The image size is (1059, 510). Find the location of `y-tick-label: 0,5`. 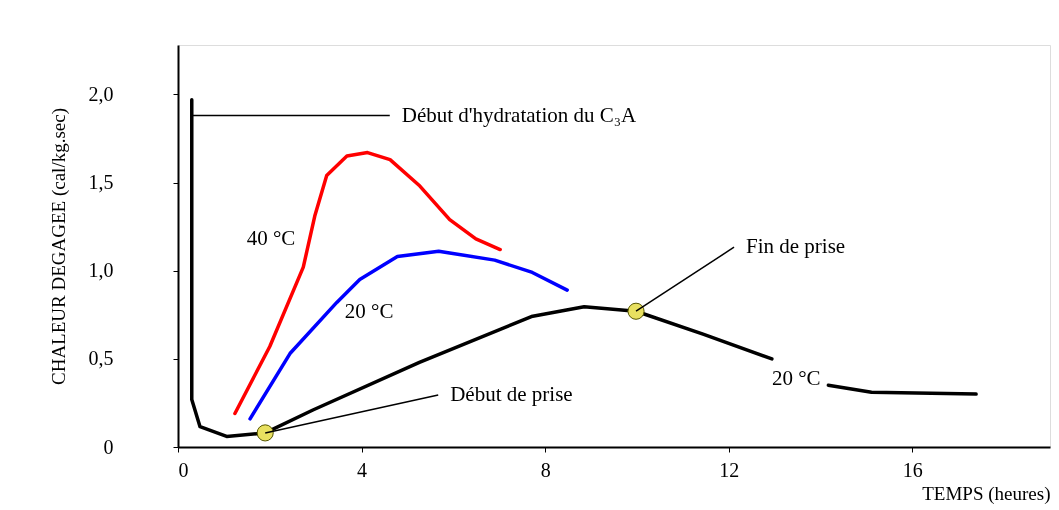

y-tick-label: 0,5 is located at coordinates (101, 358).